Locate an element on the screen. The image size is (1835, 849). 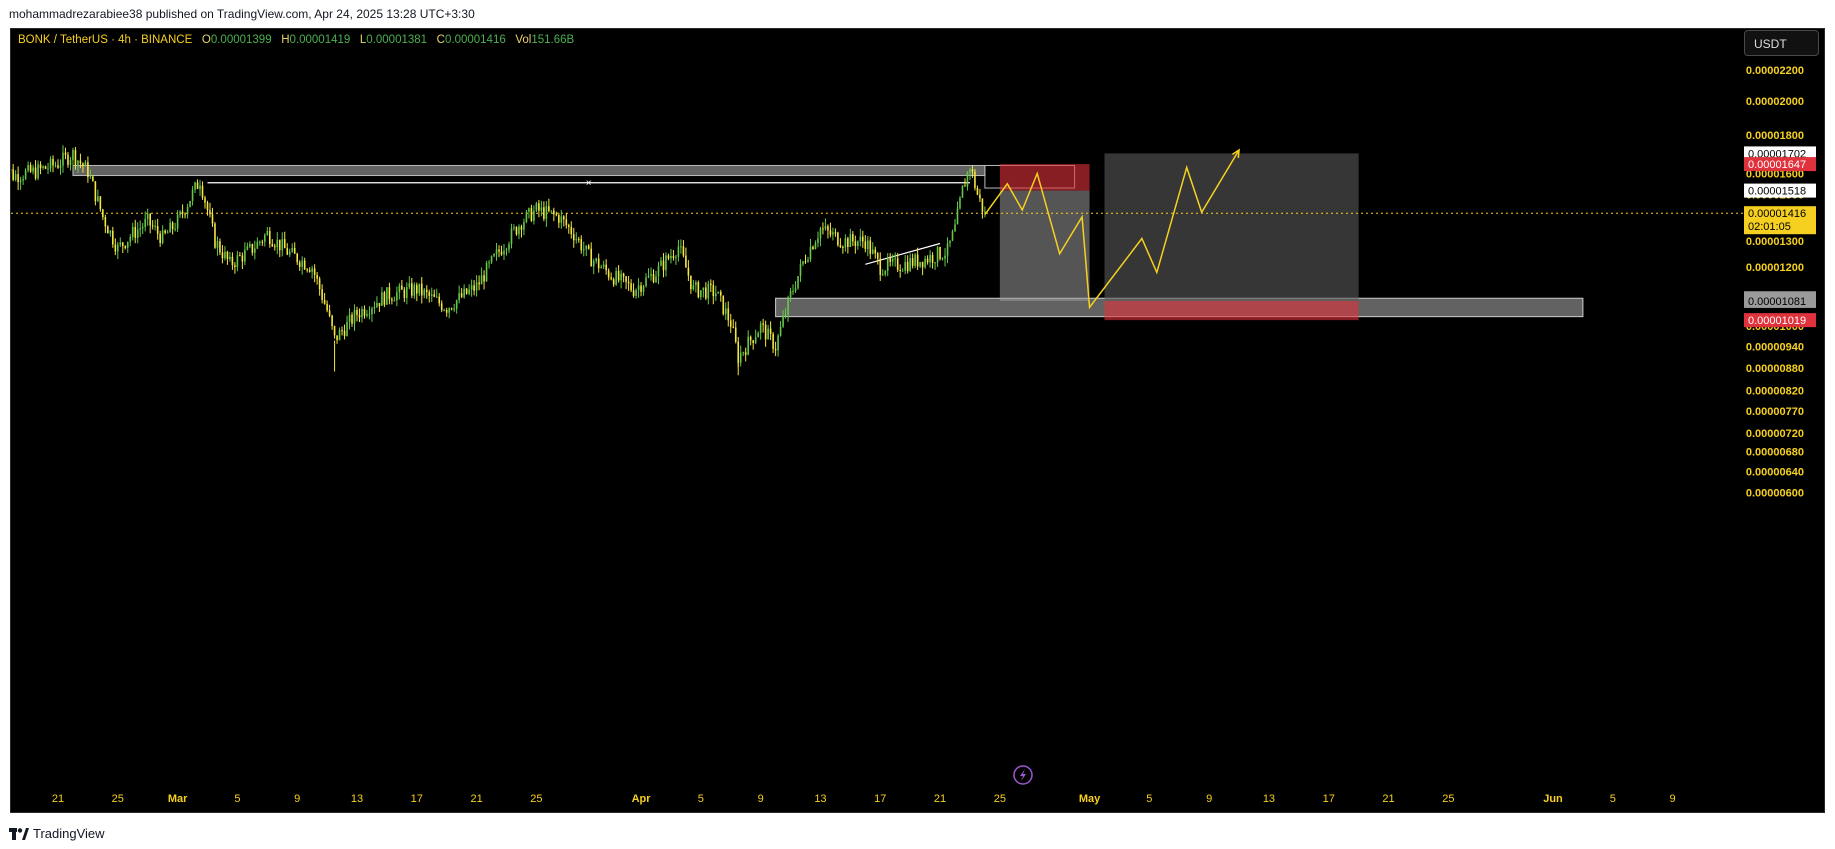
legend-high: 0.00001419 is located at coordinates (320, 40).